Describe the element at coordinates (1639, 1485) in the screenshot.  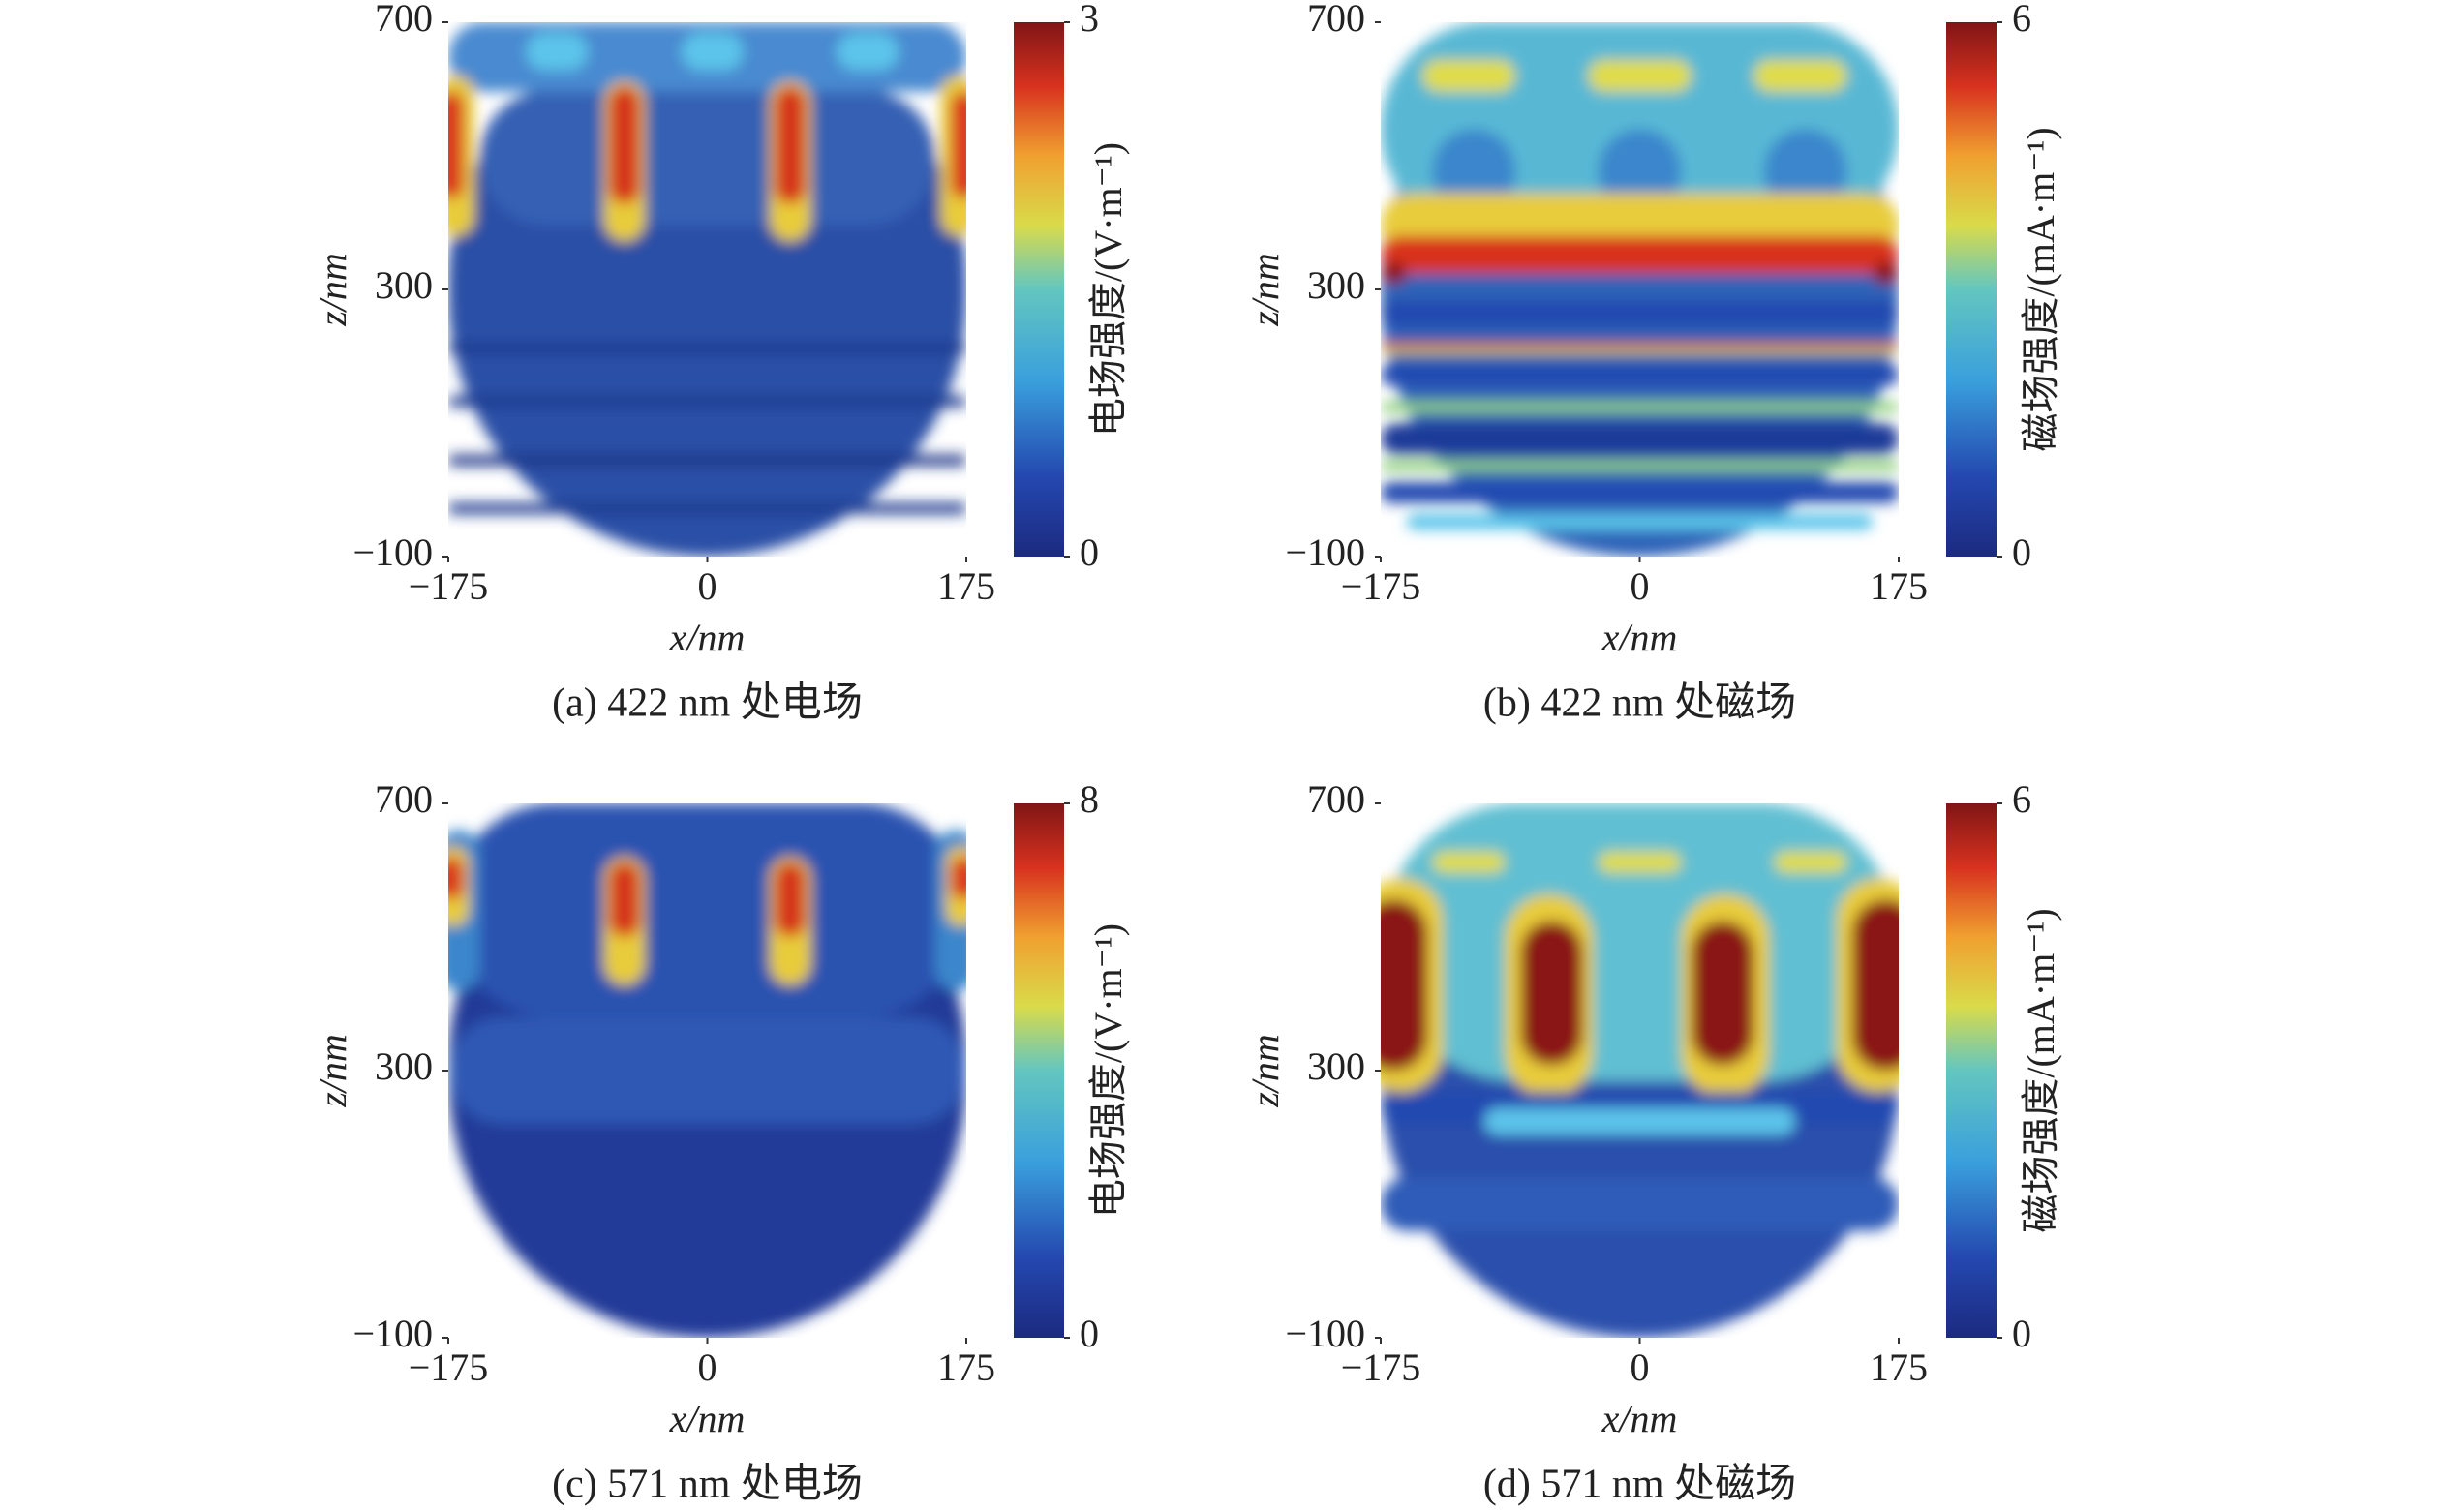
I see `caption: (d) 571 nm 处磁场` at that location.